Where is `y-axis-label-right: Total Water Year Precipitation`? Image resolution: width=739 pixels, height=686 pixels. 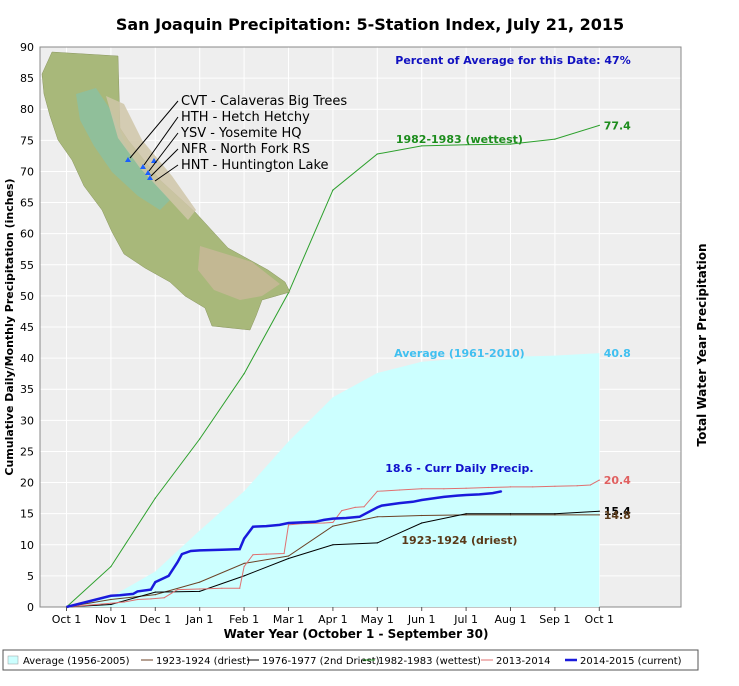 y-axis-label-right: Total Water Year Precipitation is located at coordinates (702, 344).